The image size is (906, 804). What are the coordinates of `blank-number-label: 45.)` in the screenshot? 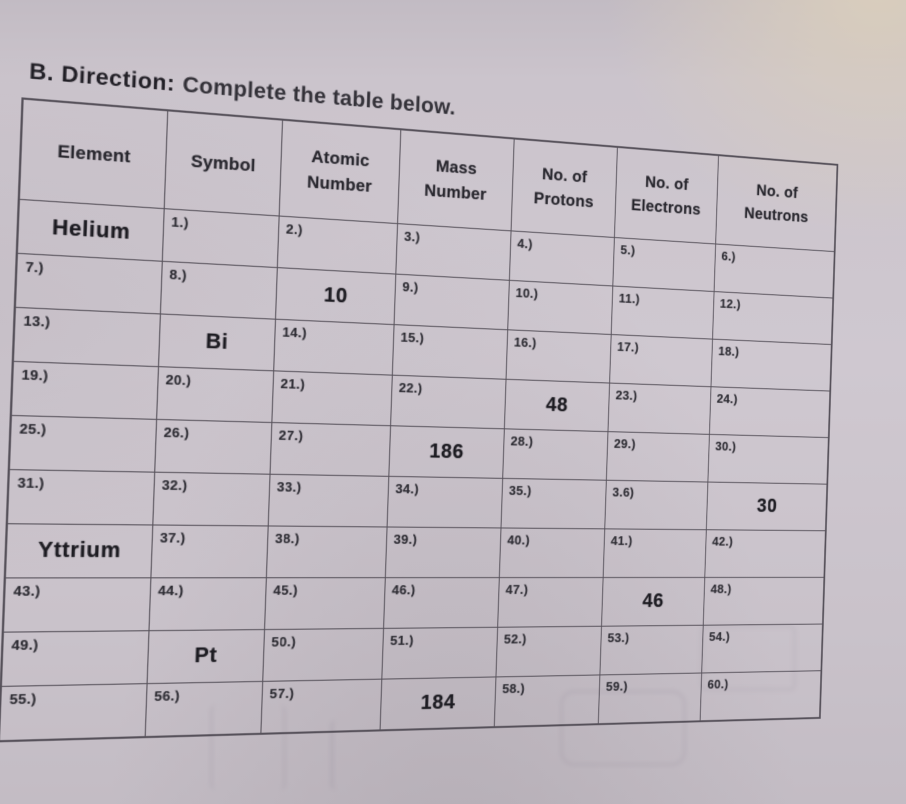 It's located at (285, 590).